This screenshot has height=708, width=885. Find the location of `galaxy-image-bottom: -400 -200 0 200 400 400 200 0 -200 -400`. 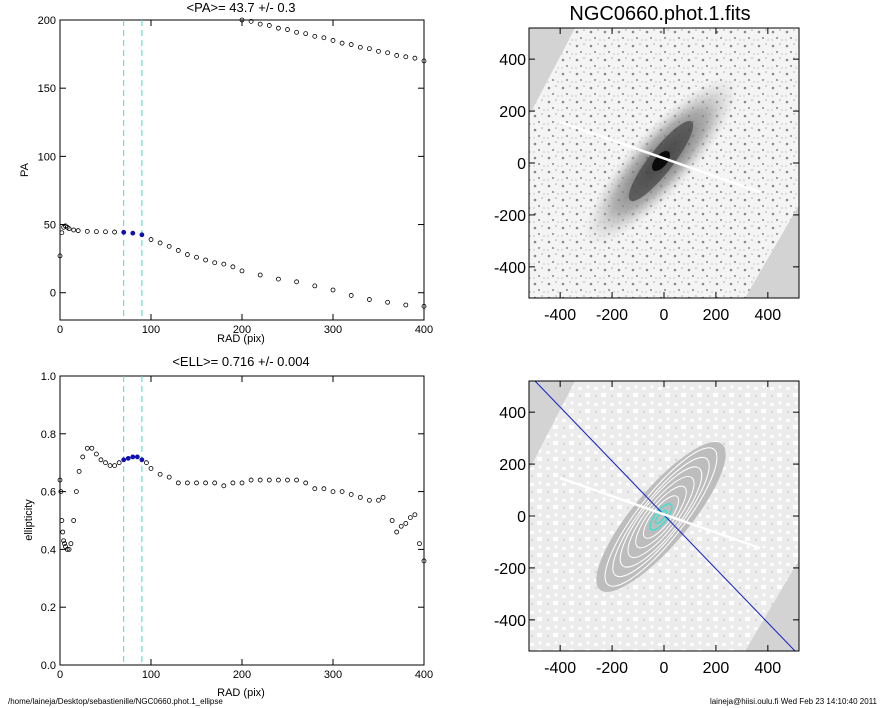

galaxy-image-bottom: -400 -200 0 200 400 400 200 0 -200 -400 is located at coordinates (647, 528).